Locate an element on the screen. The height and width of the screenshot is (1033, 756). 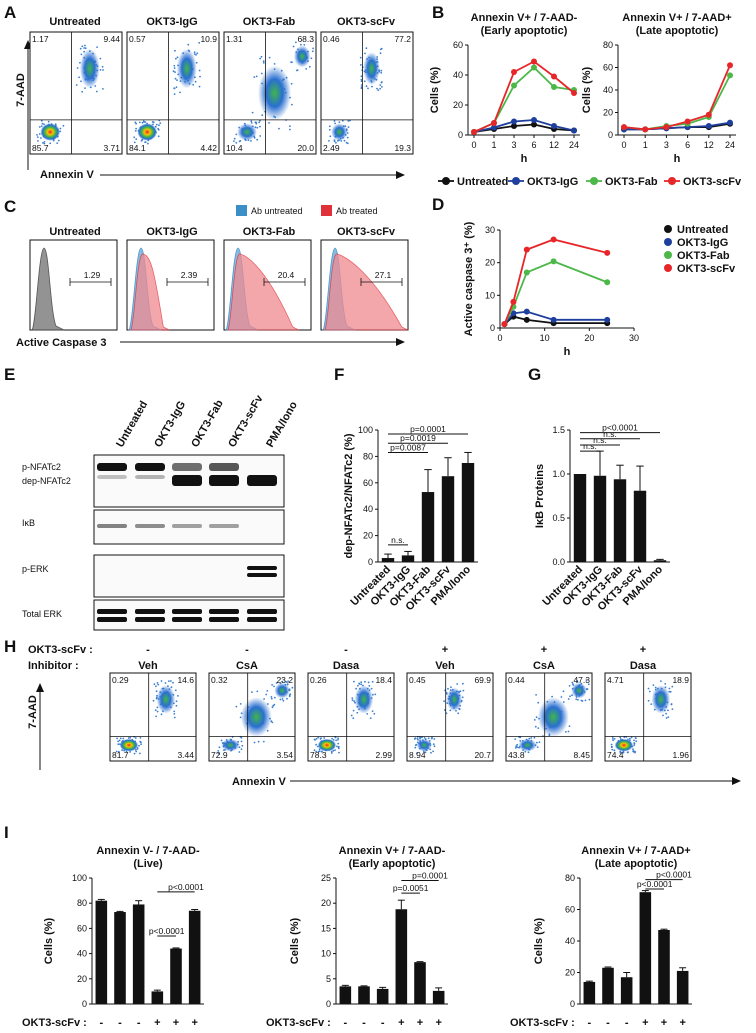
x-tick-label: 6 is located at coordinates (687, 145).